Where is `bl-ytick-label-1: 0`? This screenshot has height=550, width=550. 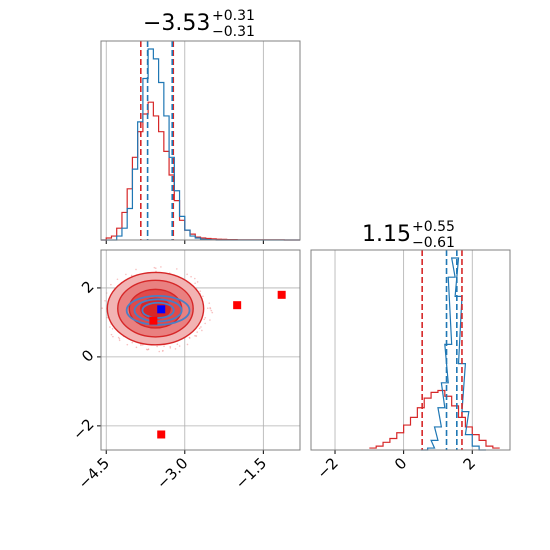 bl-ytick-label-1: 0 is located at coordinates (87, 355).